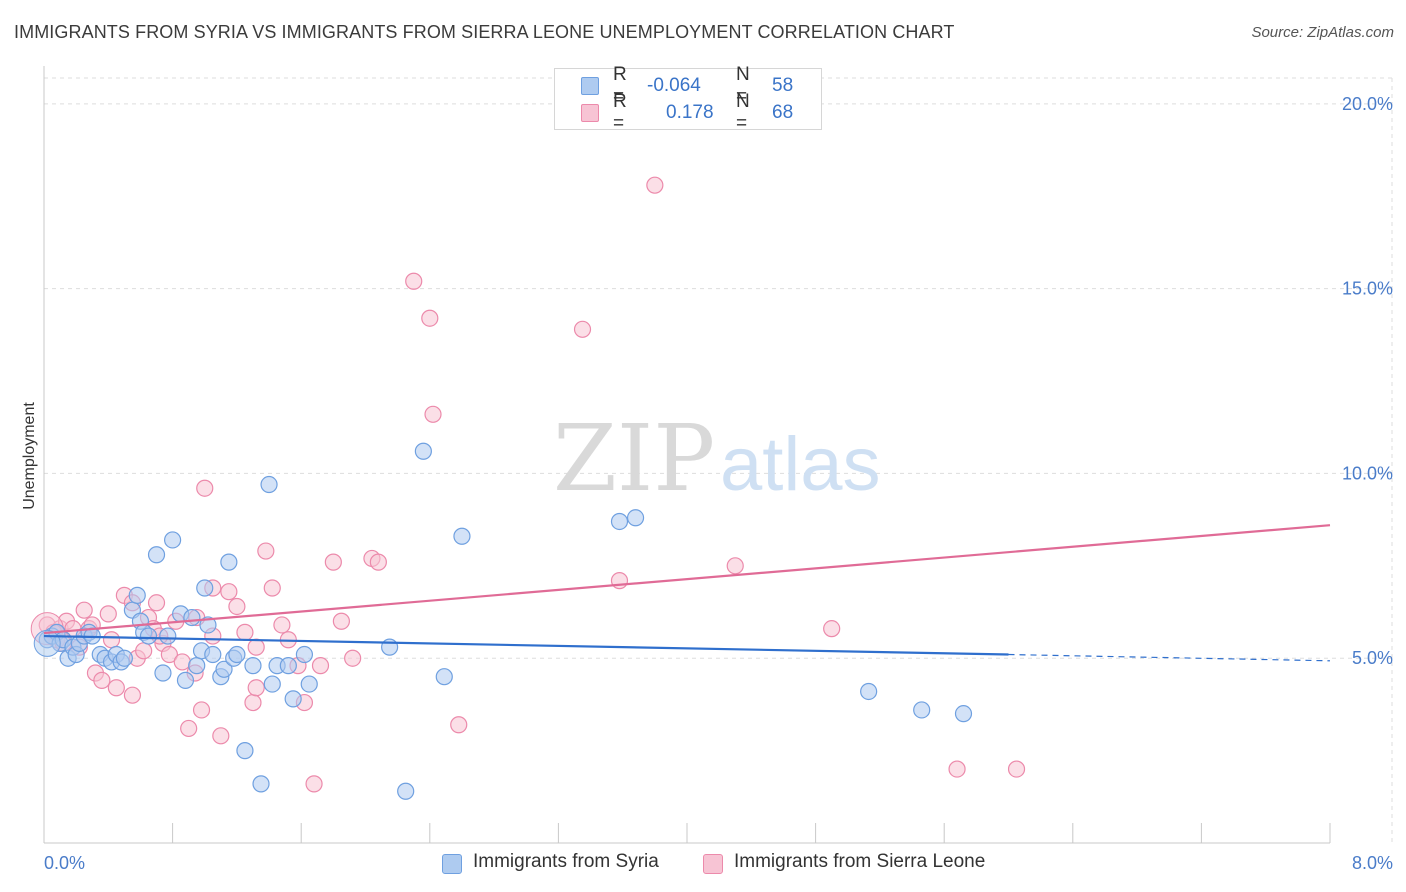  Describe the element at coordinates (1367, 381) in the screenshot. I see `y-tick-labels: 5.0% 10.0% 15.0% 20.0%` at that location.